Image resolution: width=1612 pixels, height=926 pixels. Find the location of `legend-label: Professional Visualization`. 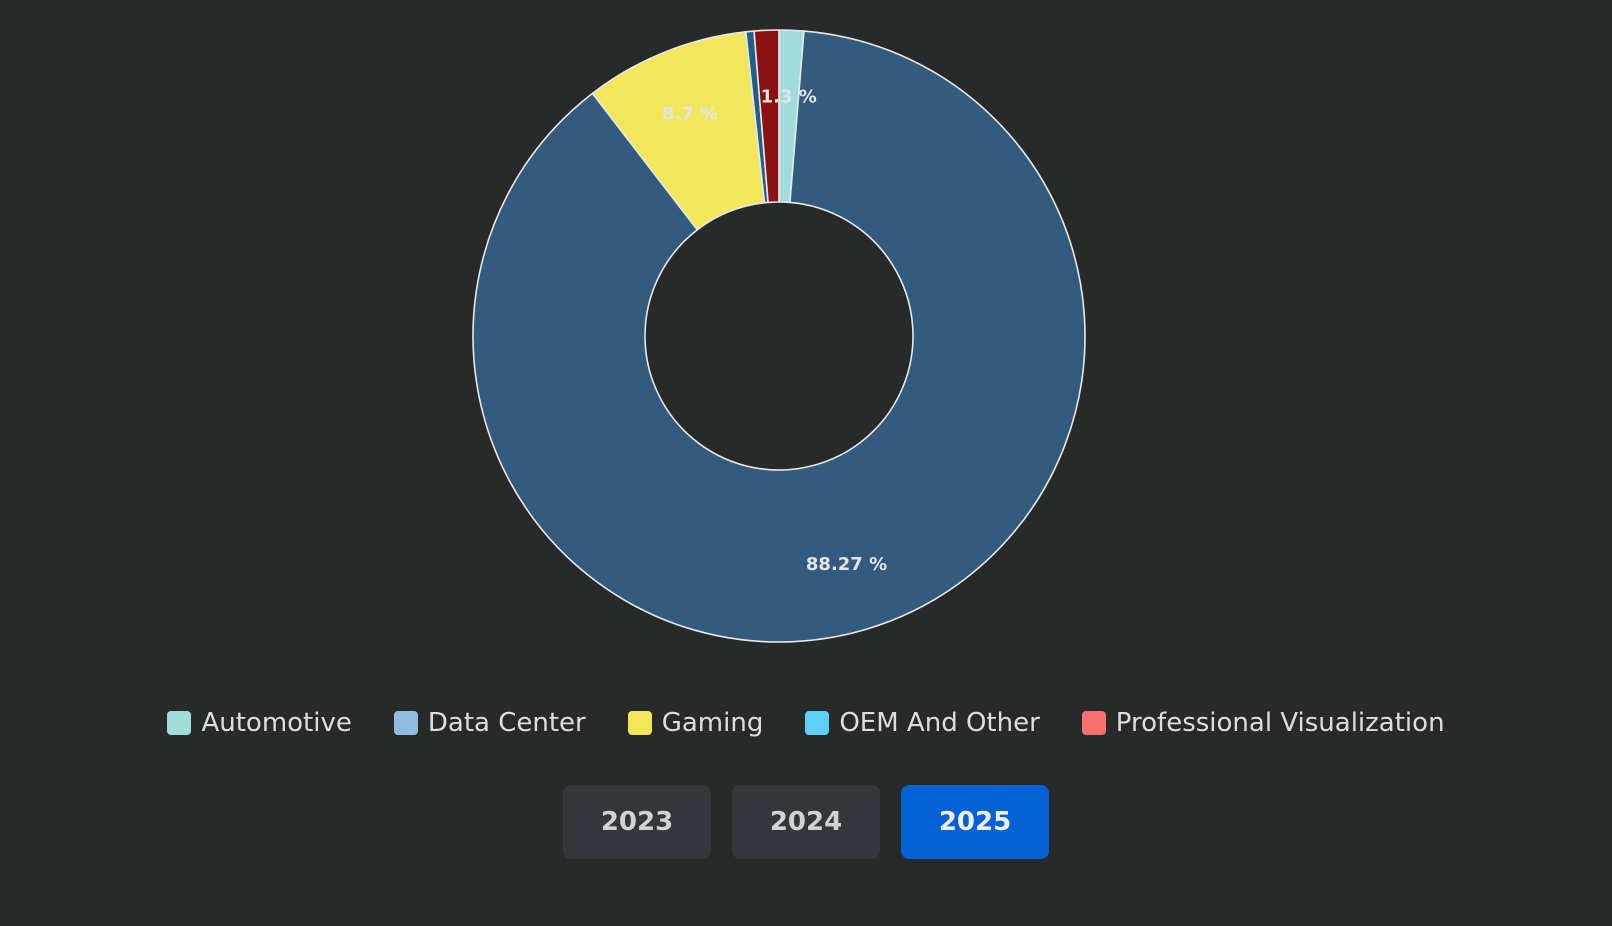

legend-label: Professional Visualization is located at coordinates (1280, 723).